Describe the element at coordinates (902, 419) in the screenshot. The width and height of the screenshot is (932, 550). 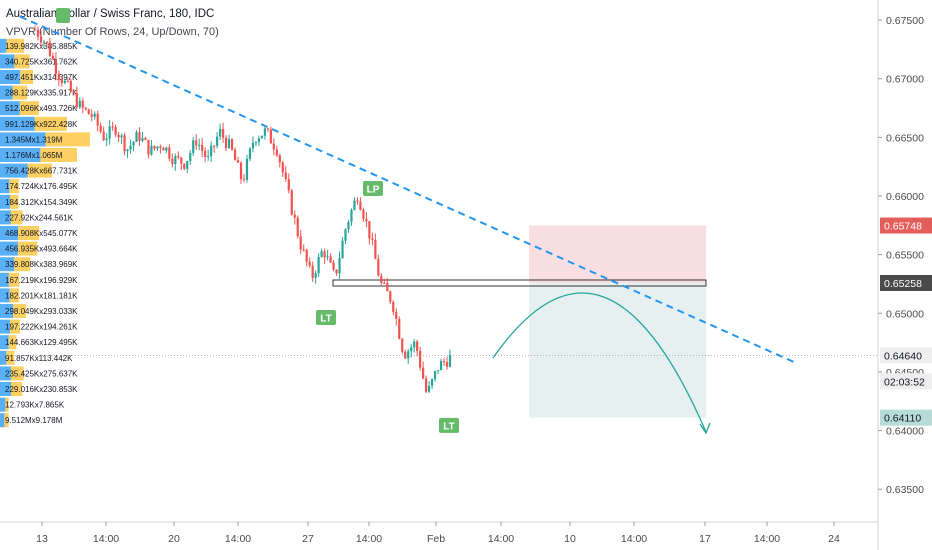
I see `price-label-text: 0.64110` at that location.